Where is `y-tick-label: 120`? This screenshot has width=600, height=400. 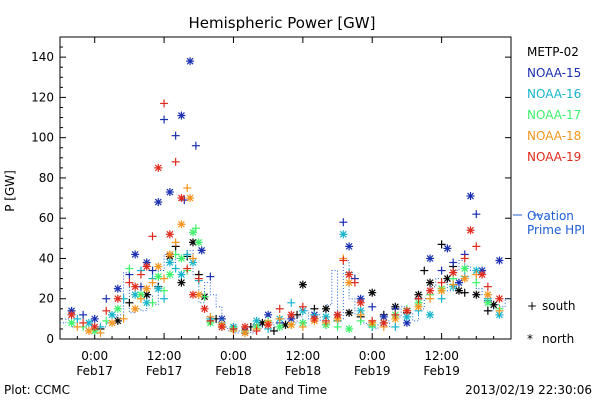 y-tick-label: 120 is located at coordinates (42, 97).